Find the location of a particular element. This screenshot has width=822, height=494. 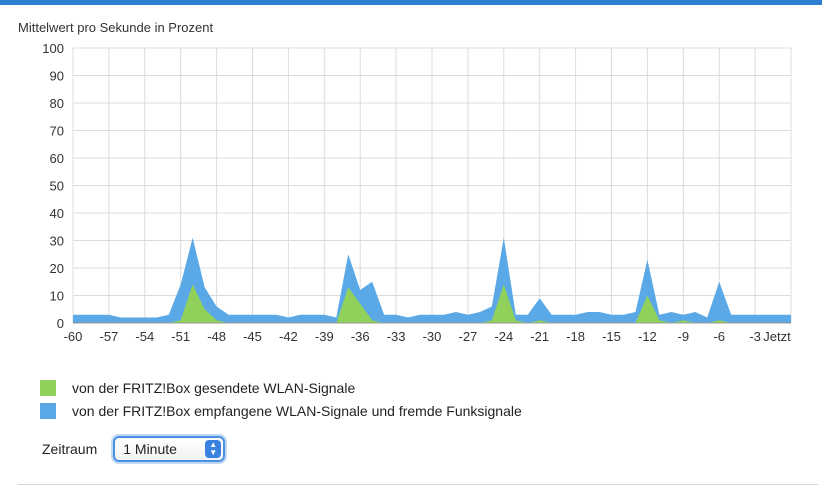

y-tick-label: 40 is located at coordinates (57, 213).